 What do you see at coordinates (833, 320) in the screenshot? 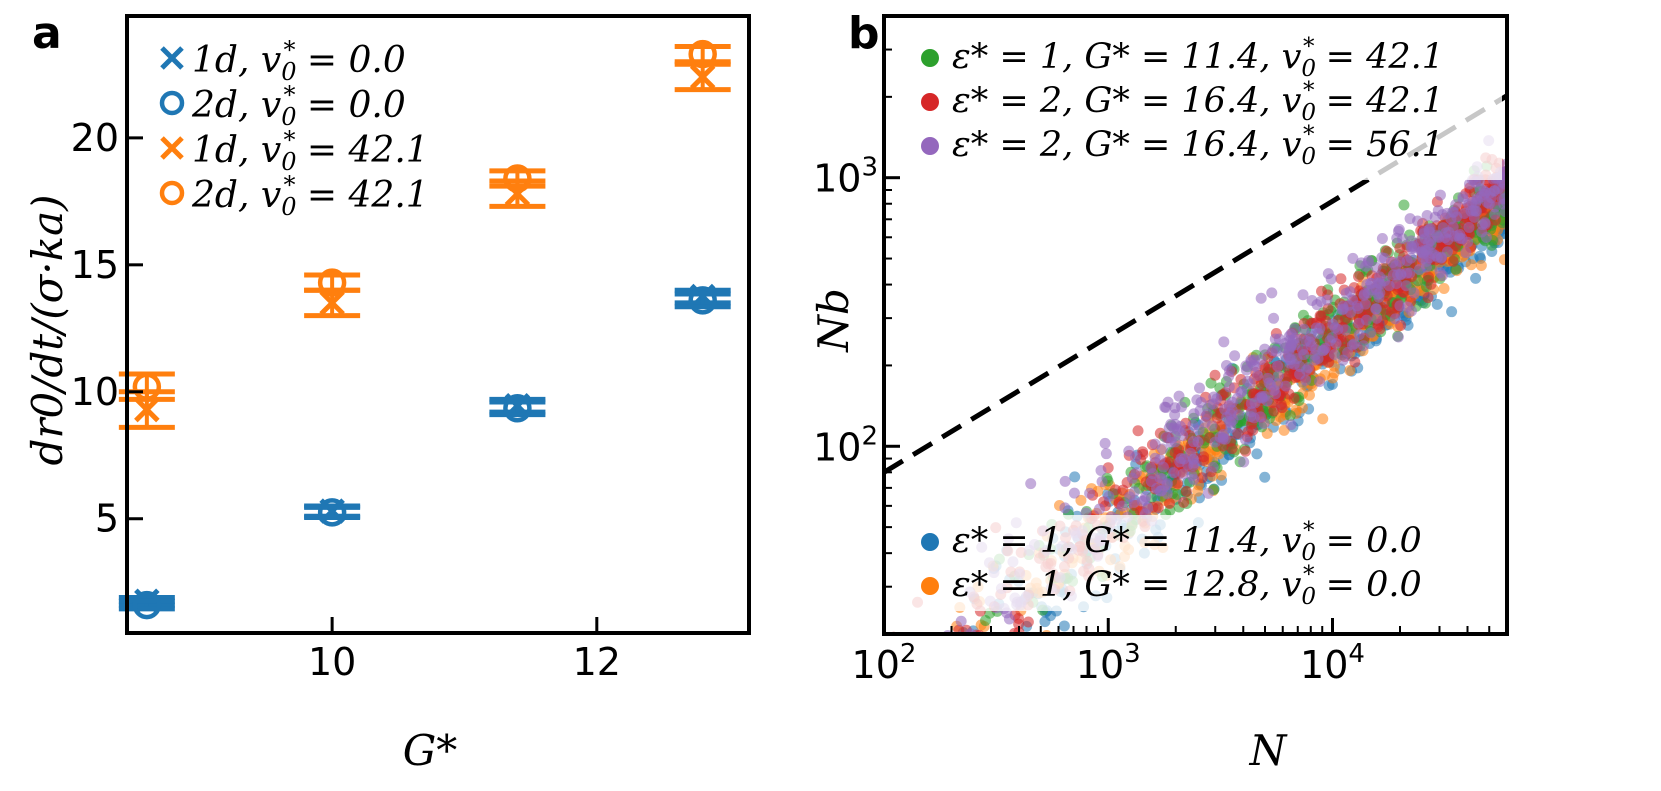
I see `panel-b-ylabel-text: Nb` at bounding box center [833, 320].